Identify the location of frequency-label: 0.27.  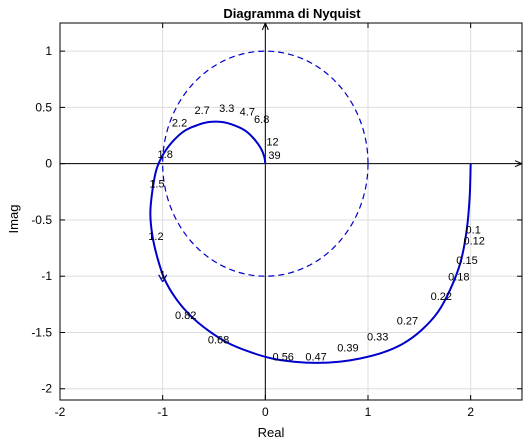
(407, 322).